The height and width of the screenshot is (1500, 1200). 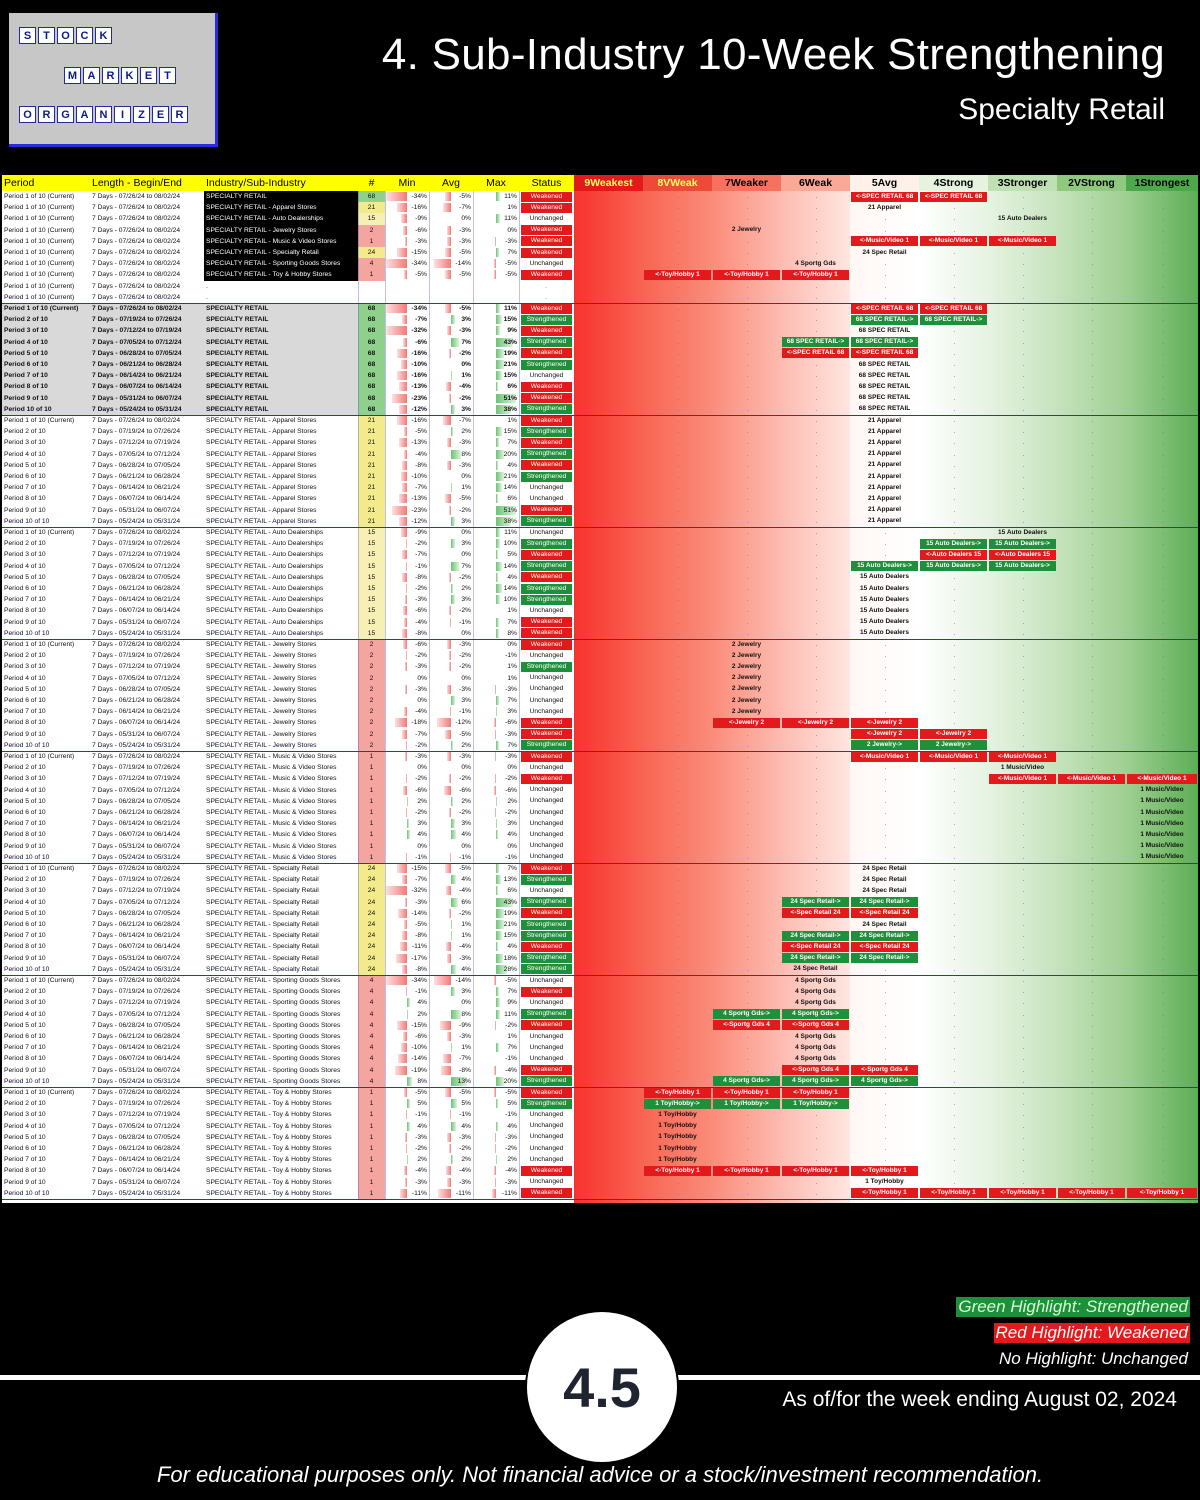 I want to click on length-label: 7 Days - 07/05/24 to 07/12/24, so click(x=136, y=566).